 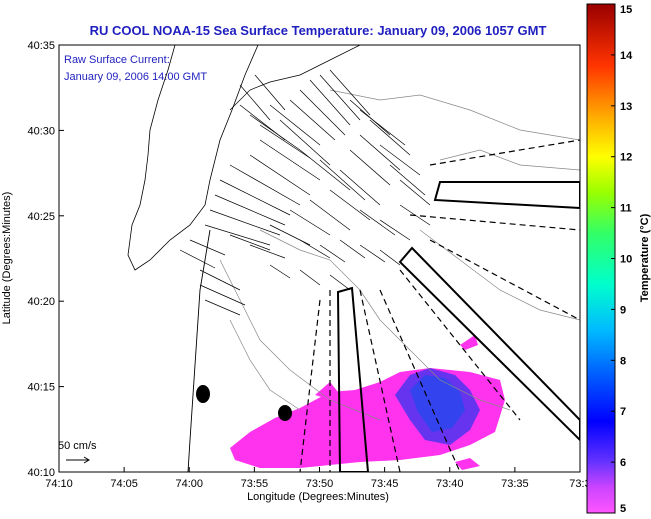 I want to click on x-tick-label: 73:35, so click(x=515, y=484).